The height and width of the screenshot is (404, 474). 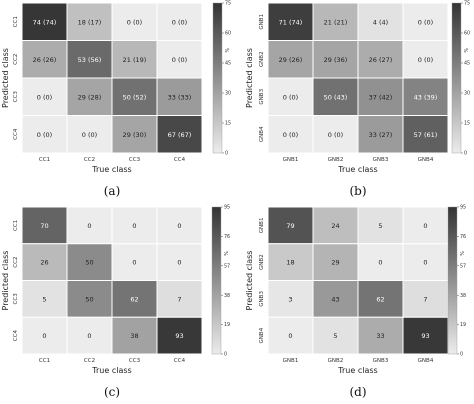 What do you see at coordinates (180, 361) in the screenshot?
I see `x-tick-label: CC4` at bounding box center [180, 361].